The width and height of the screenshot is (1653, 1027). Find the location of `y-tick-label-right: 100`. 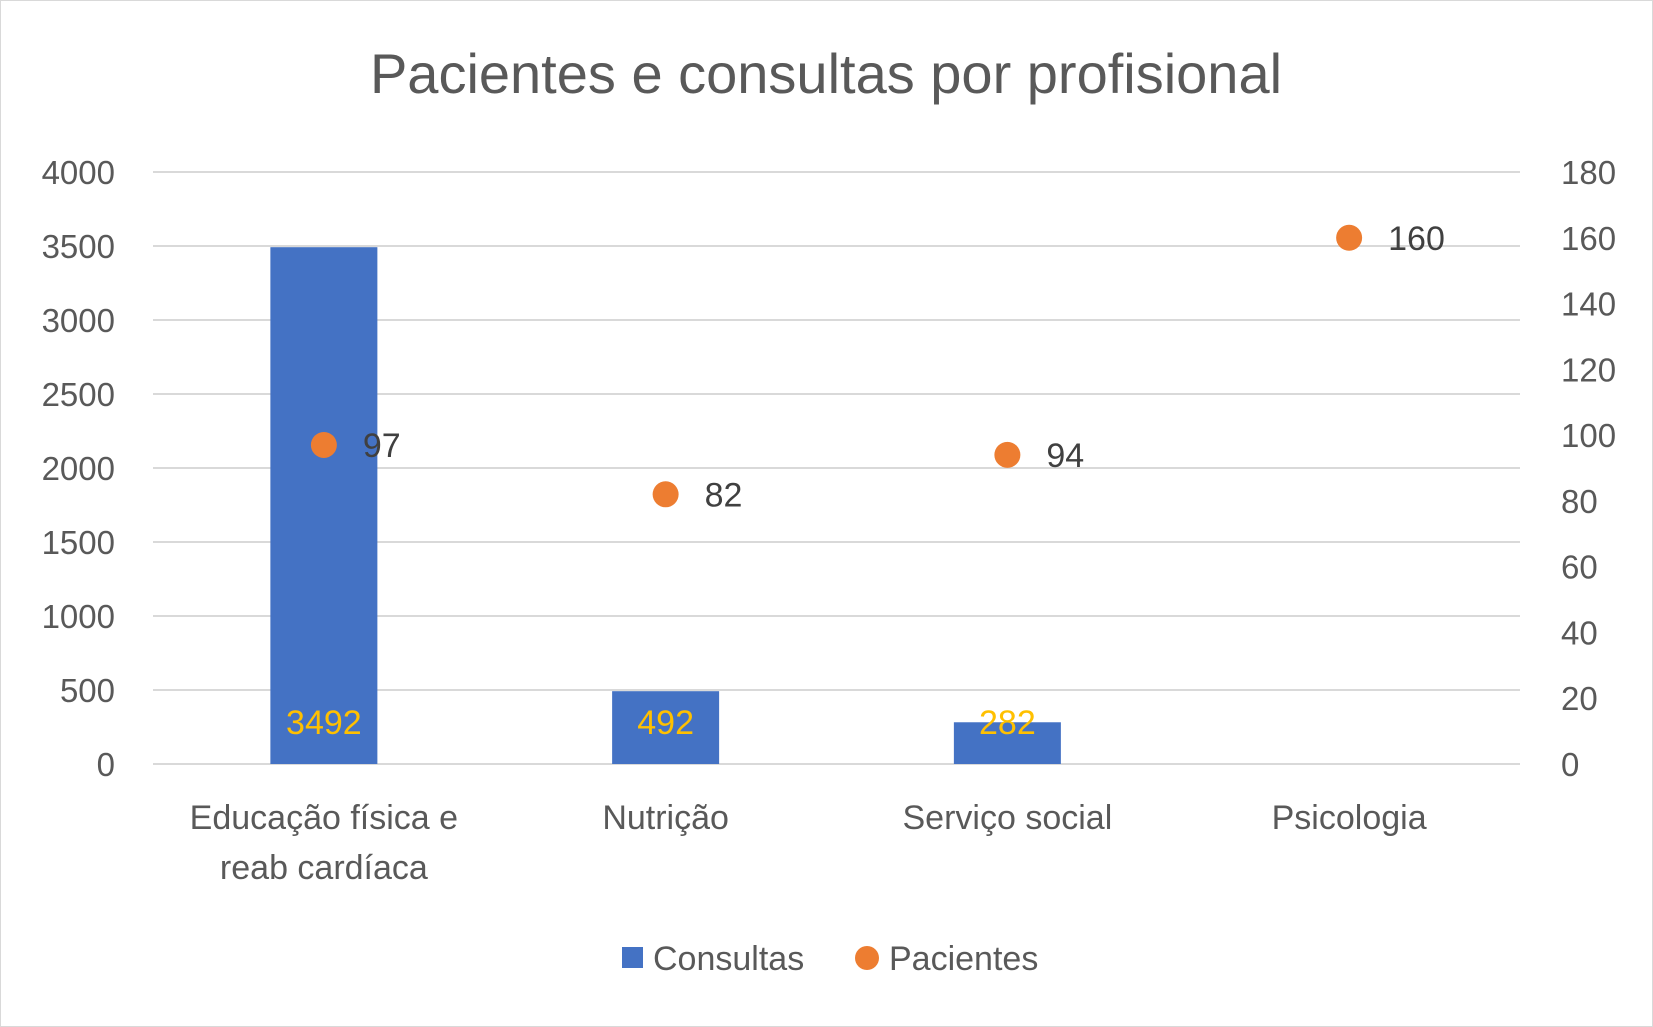

y-tick-label-right: 100 is located at coordinates (1588, 435).